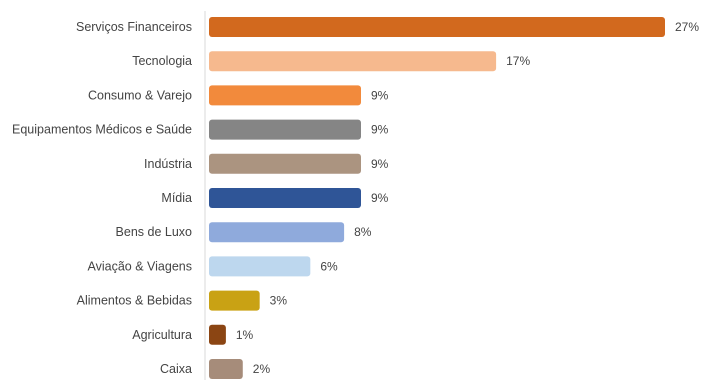 Image resolution: width=702 pixels, height=380 pixels. Describe the element at coordinates (518, 61) in the screenshot. I see `data-label: 17%` at that location.